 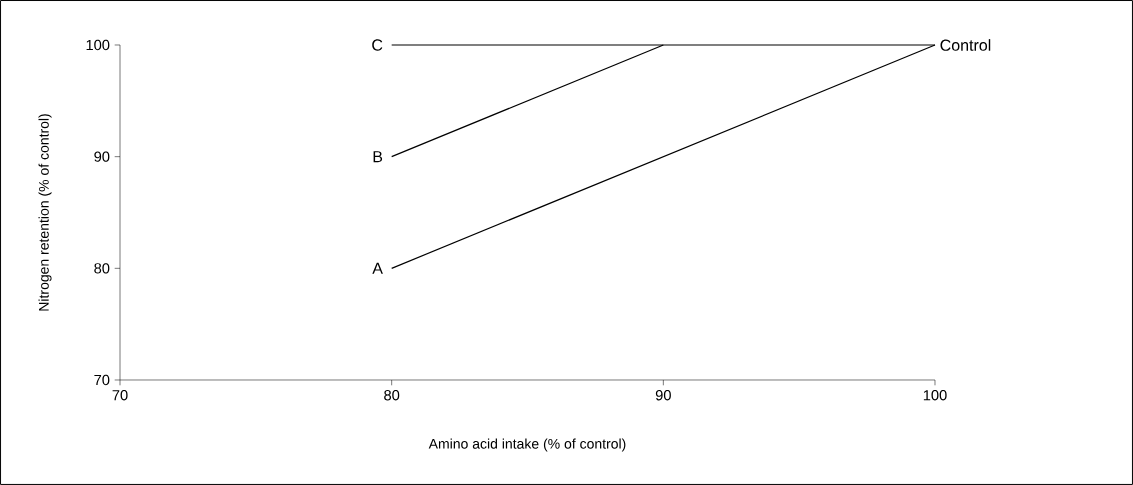 What do you see at coordinates (663, 395) in the screenshot?
I see `x-tick-label: 90` at bounding box center [663, 395].